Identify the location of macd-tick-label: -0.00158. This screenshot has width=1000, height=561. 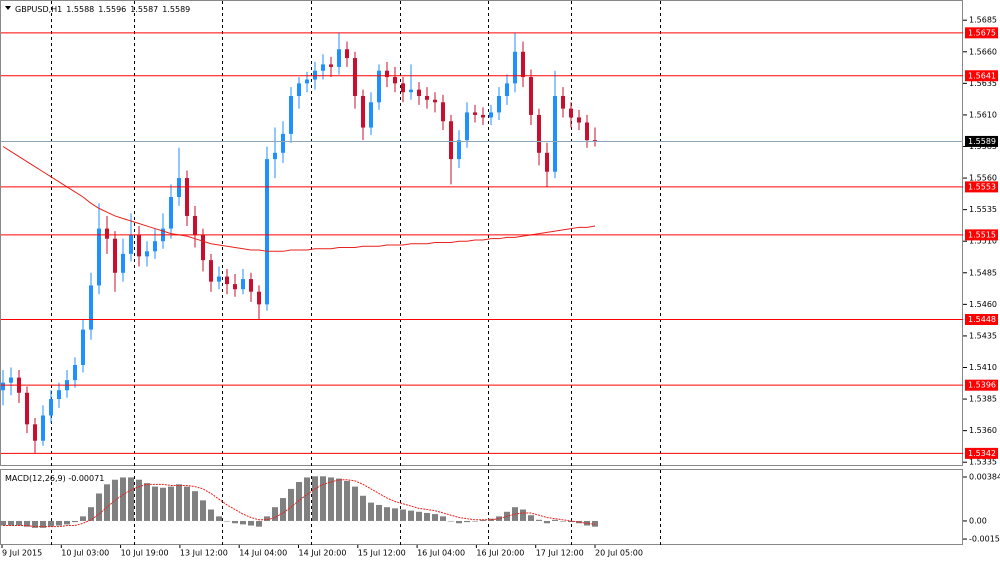
(984, 539).